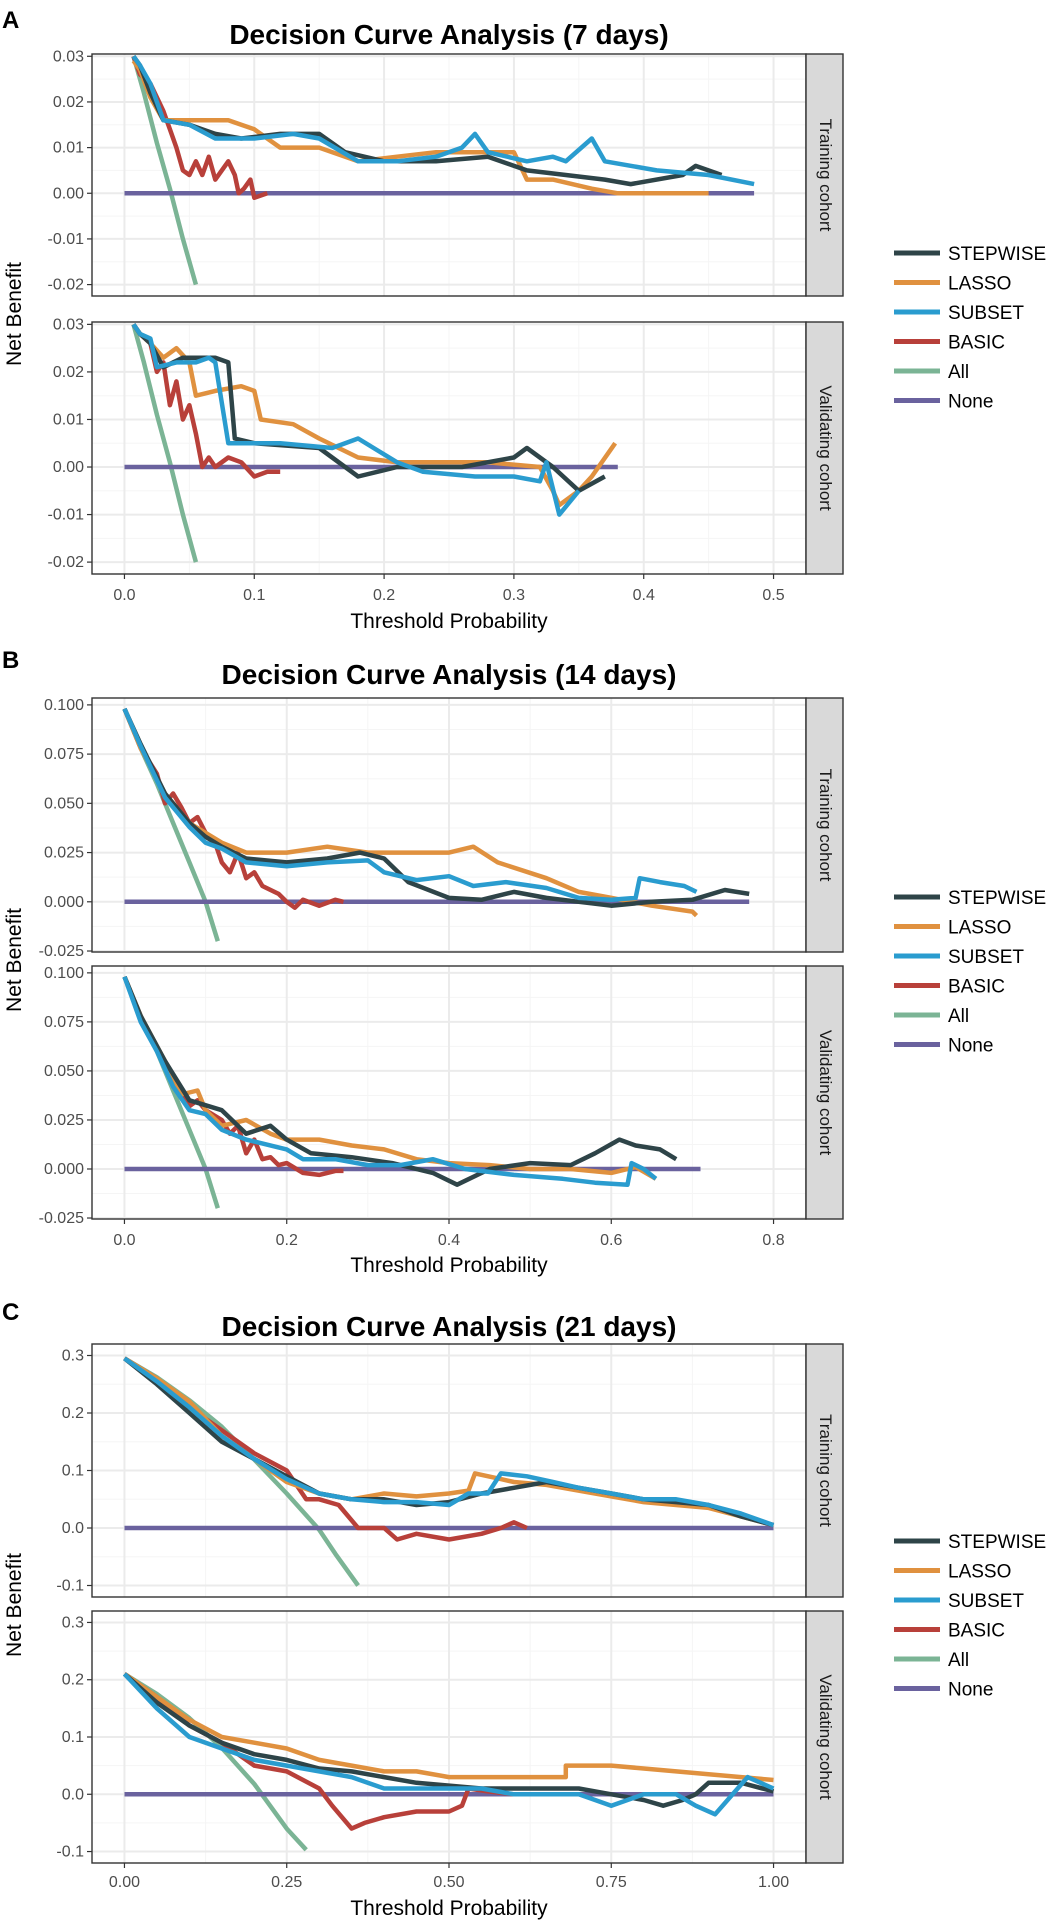 Image resolution: width=1063 pixels, height=1923 pixels. What do you see at coordinates (124, 1882) in the screenshot?
I see `x-tick-label: 0.00` at bounding box center [124, 1882].